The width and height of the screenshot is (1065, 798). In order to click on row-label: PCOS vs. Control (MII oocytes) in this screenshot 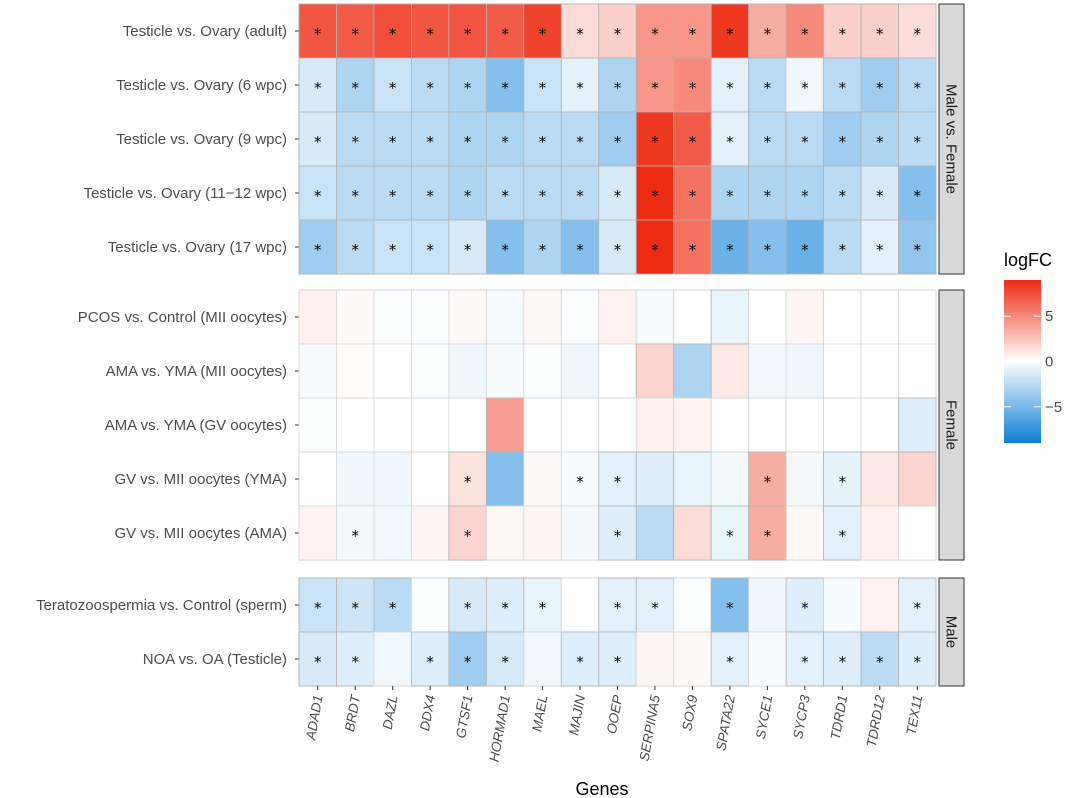, I will do `click(182, 317)`.